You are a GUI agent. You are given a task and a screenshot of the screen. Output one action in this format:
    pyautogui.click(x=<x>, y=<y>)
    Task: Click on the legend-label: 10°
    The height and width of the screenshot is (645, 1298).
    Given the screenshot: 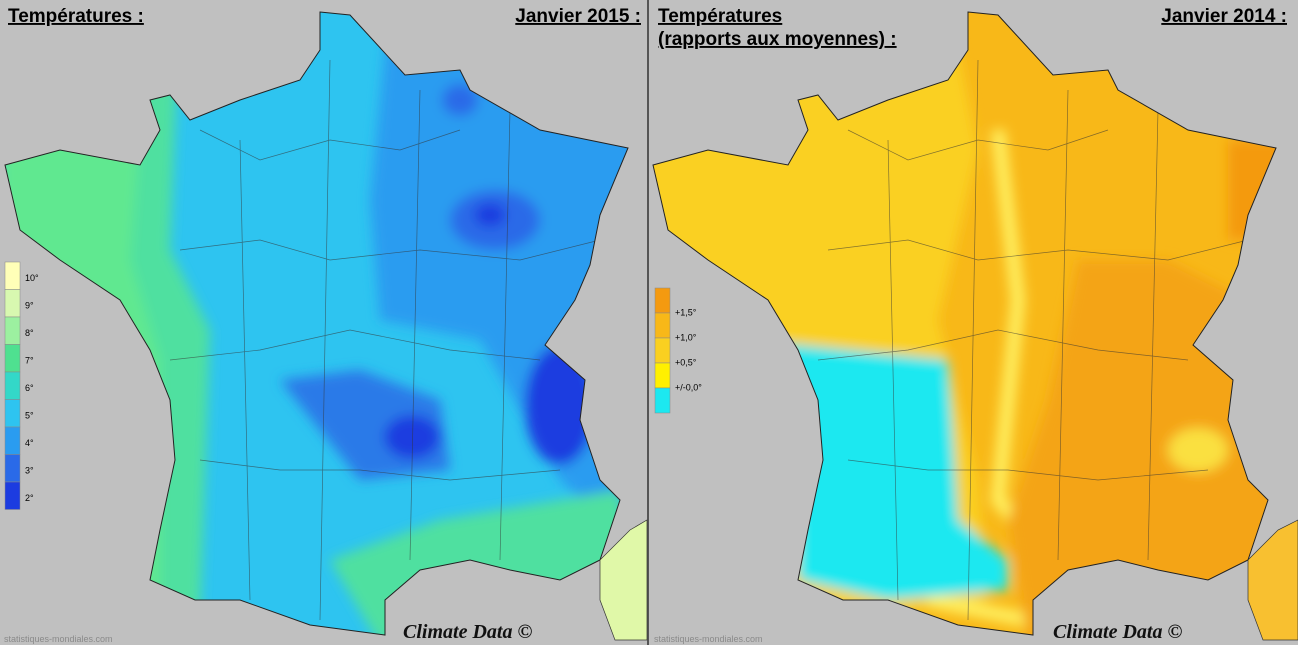 What is the action you would take?
    pyautogui.click(x=32, y=278)
    